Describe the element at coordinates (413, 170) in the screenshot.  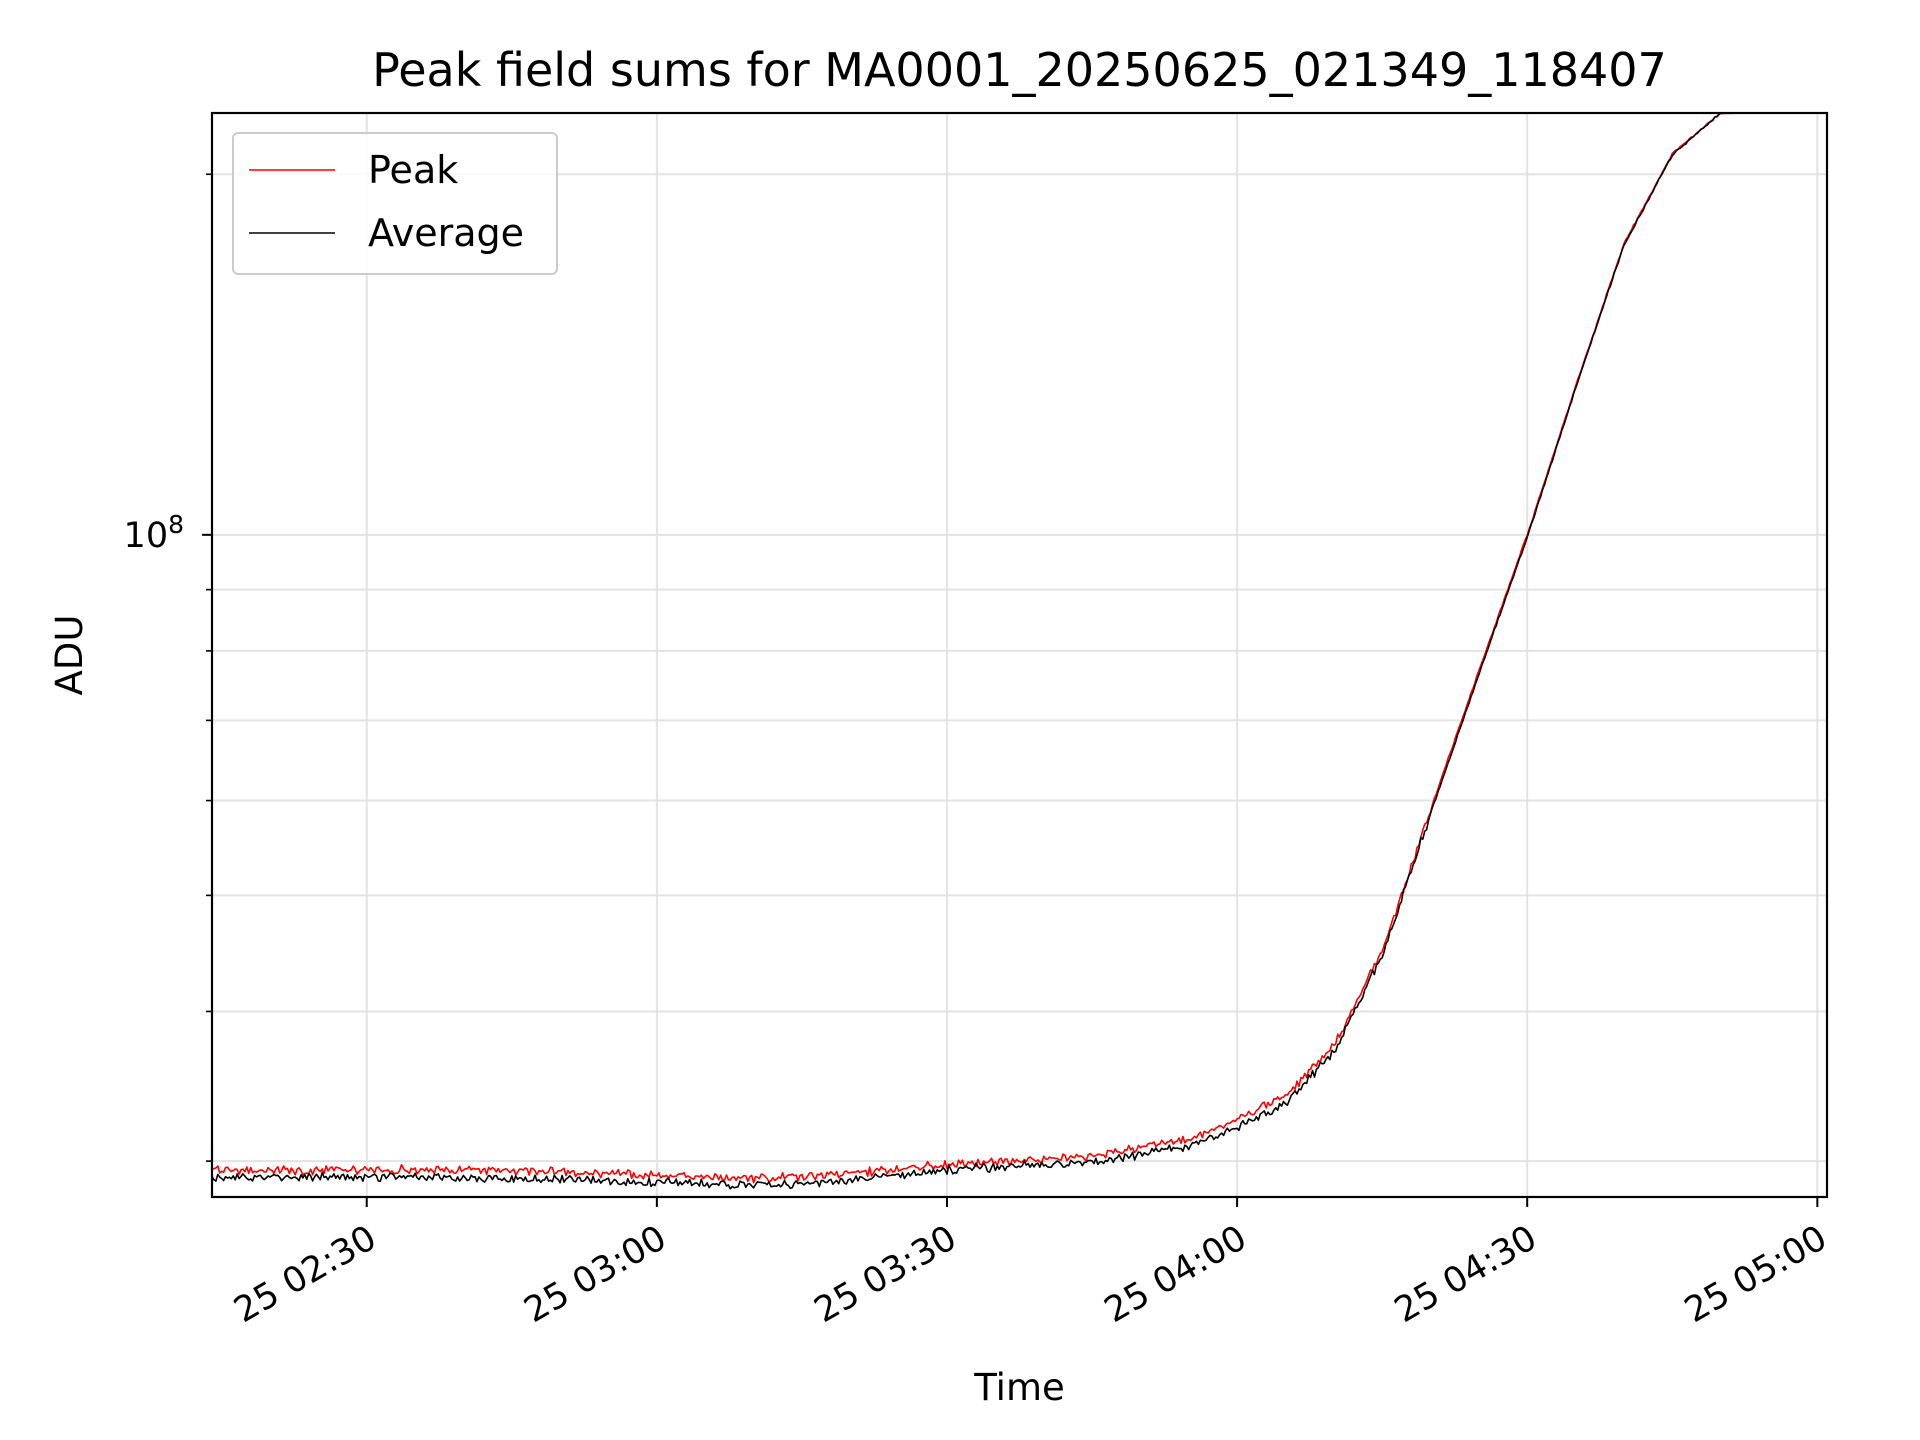
I see `legend-label-peak: Peak` at that location.